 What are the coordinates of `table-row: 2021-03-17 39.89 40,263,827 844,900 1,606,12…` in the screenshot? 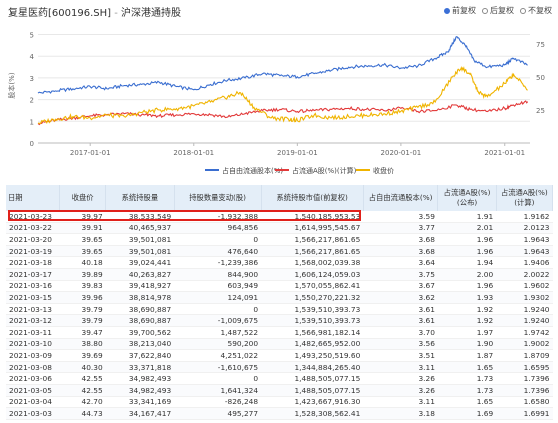 It's located at (279, 274).